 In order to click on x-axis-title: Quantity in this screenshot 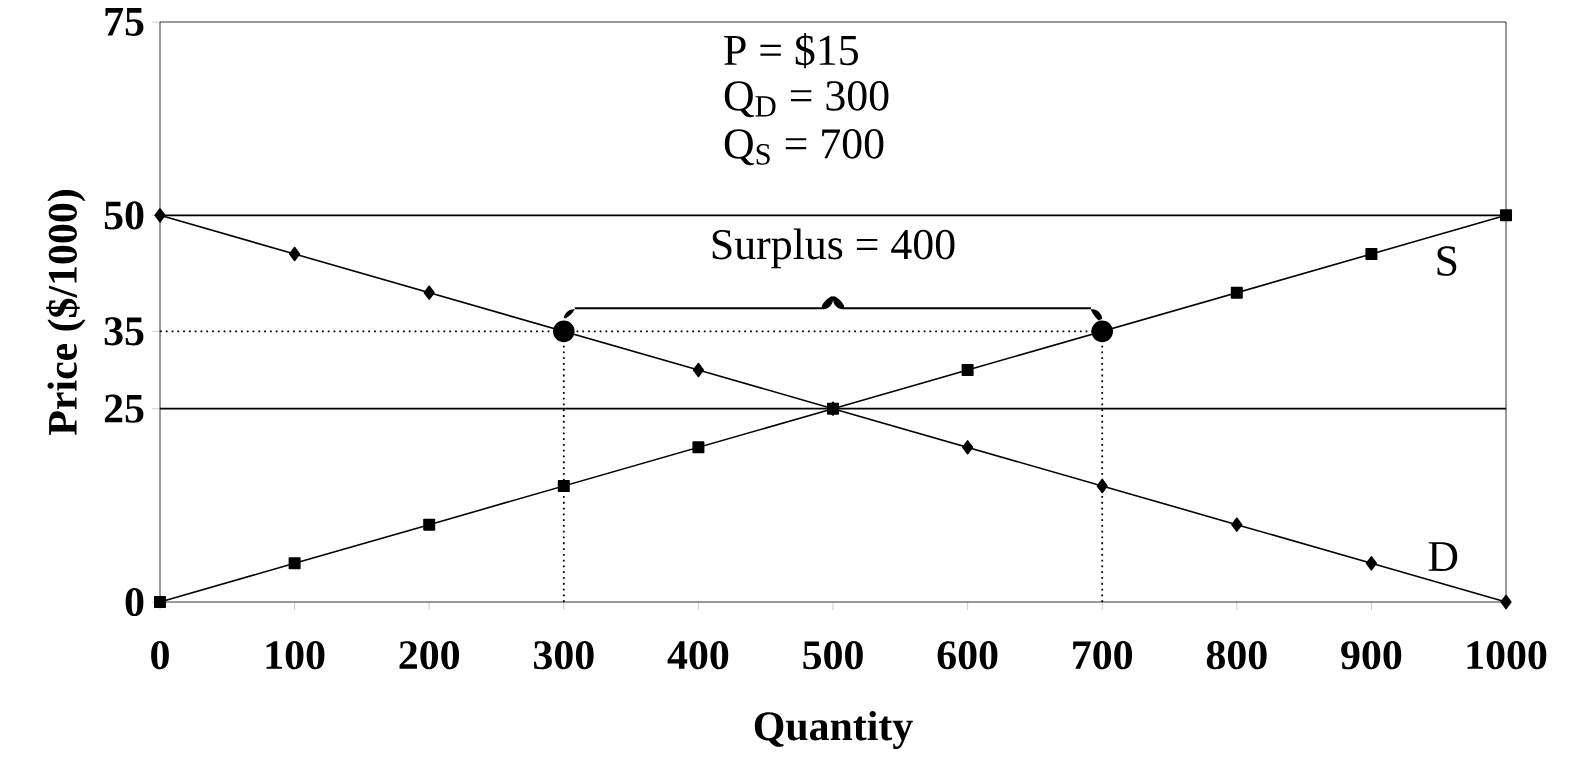, I will do `click(833, 730)`.